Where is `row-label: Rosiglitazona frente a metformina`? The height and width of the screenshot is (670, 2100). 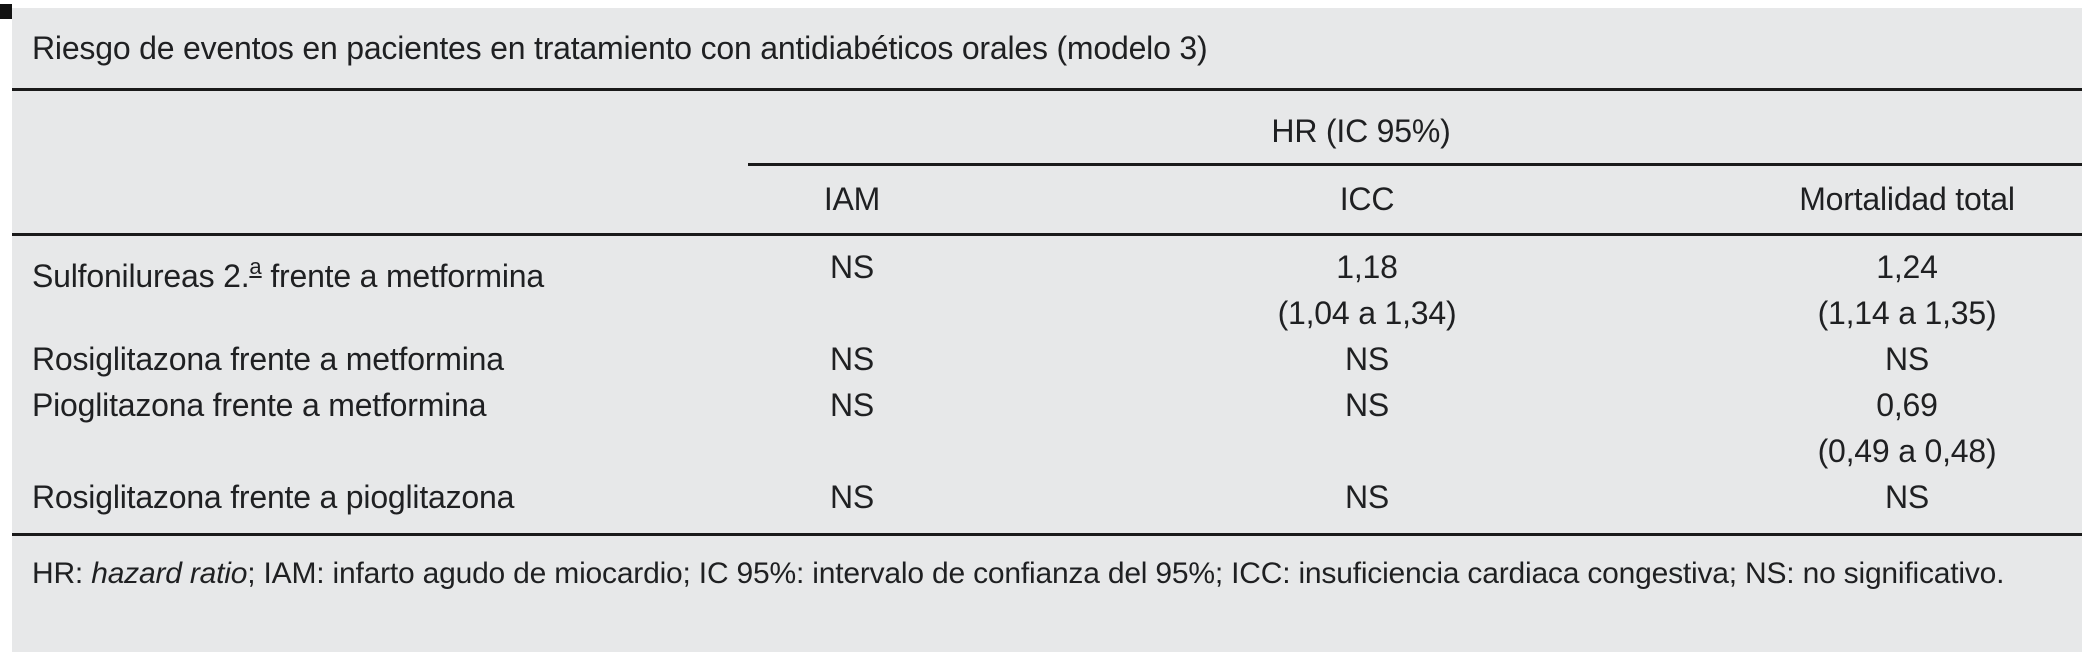
row-label: Rosiglitazona frente a metformina is located at coordinates (268, 359).